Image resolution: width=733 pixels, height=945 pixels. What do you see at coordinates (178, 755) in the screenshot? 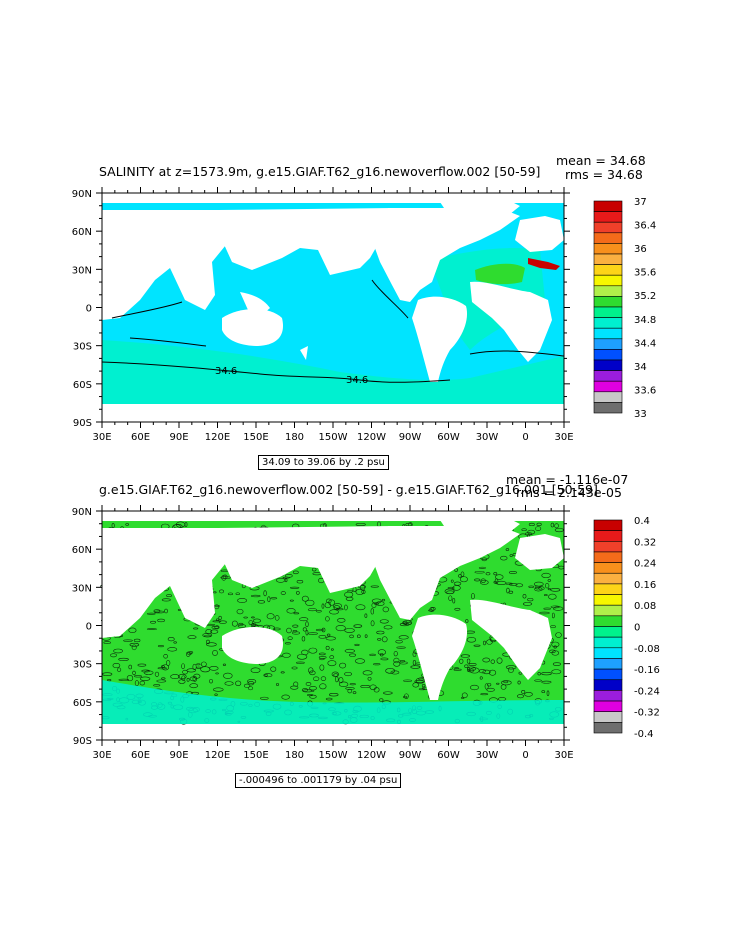
I see `lon-label: 90E` at bounding box center [178, 755].